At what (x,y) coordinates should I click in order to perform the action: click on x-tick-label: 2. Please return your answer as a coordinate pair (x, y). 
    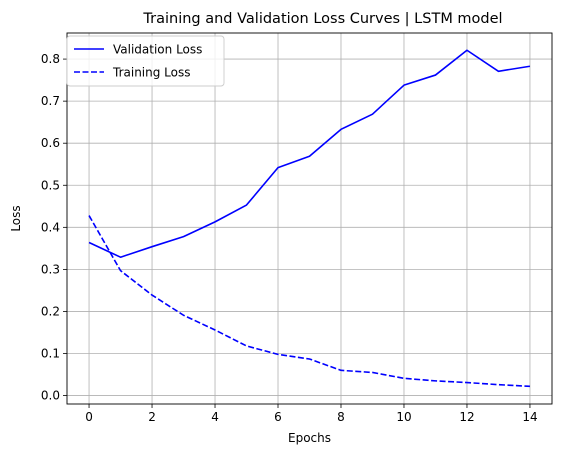
    Looking at the image, I should click on (152, 417).